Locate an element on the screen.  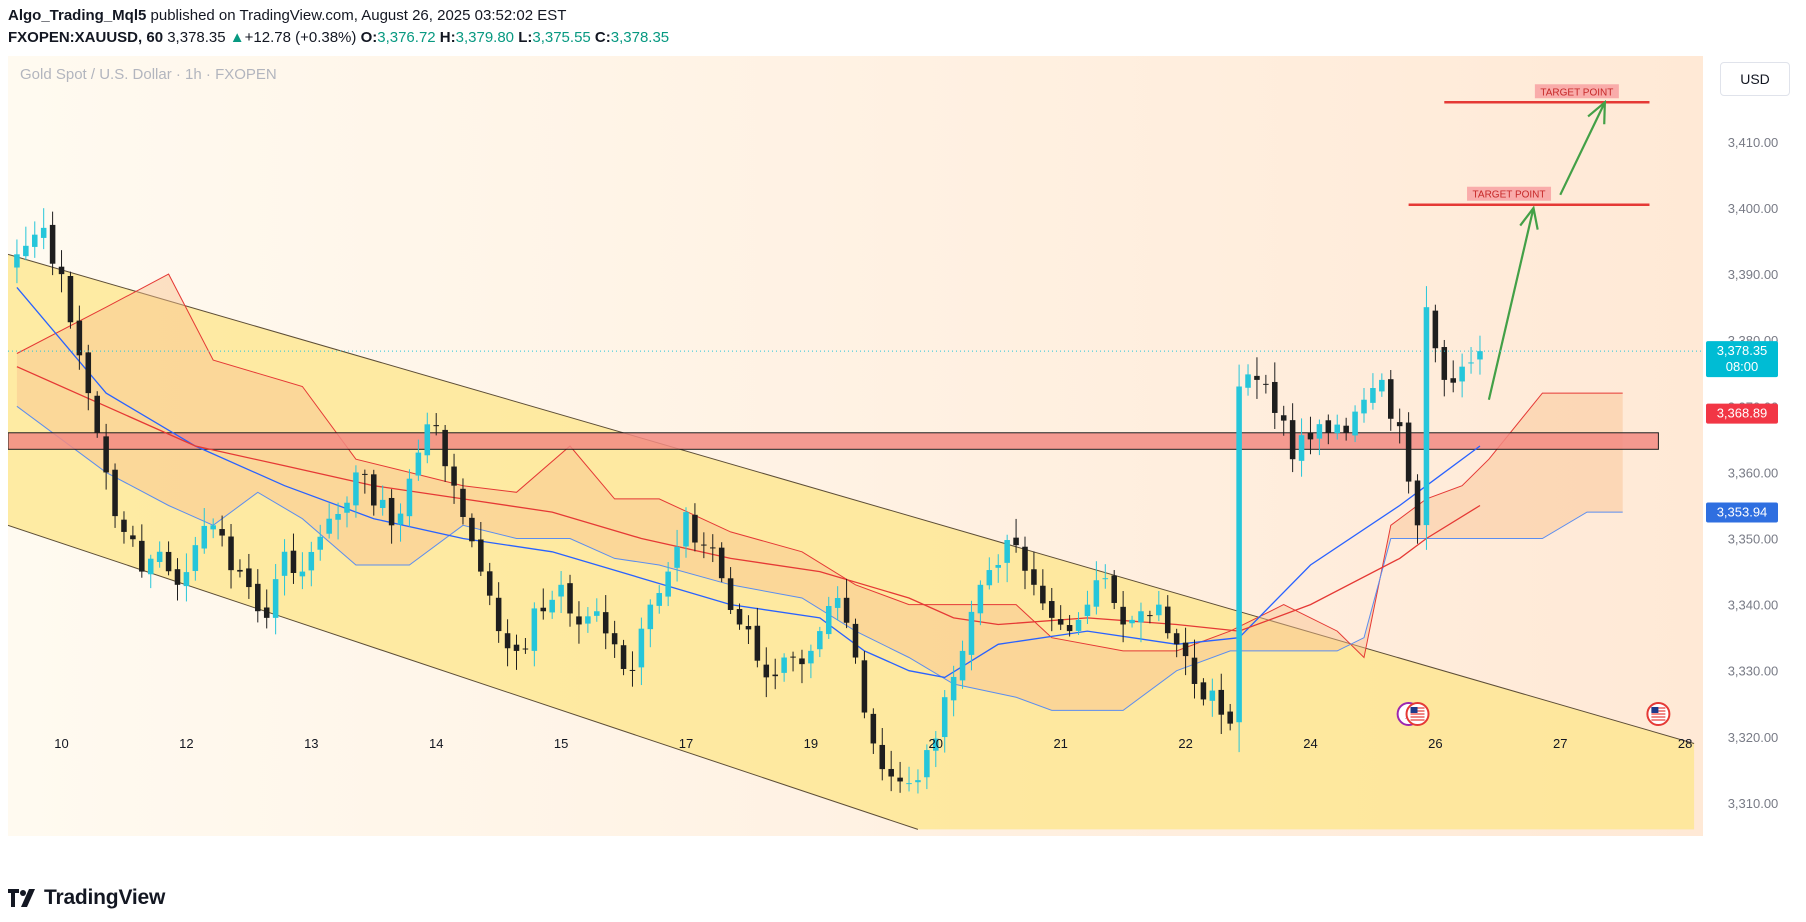
tradingview-brand: TradingView is located at coordinates (86, 898).